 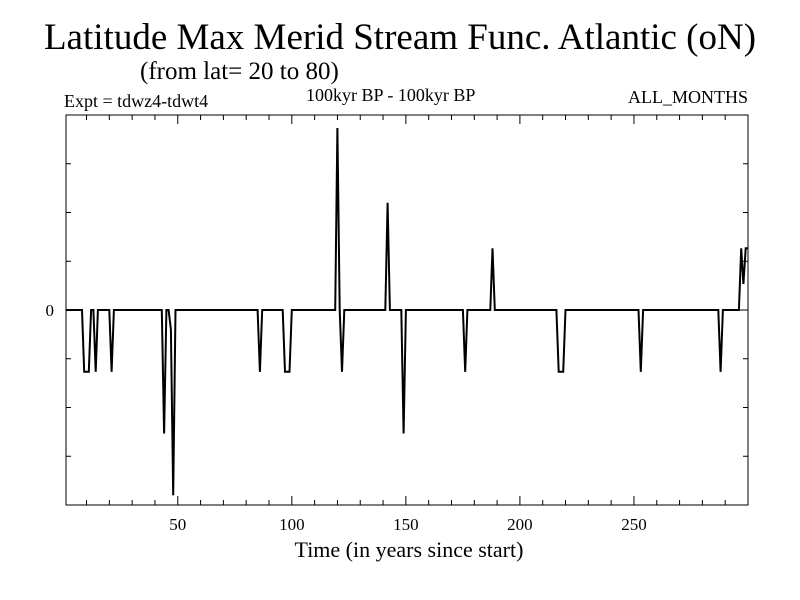 What do you see at coordinates (688, 97) in the screenshot?
I see `months-label: ALL_MONTHS` at bounding box center [688, 97].